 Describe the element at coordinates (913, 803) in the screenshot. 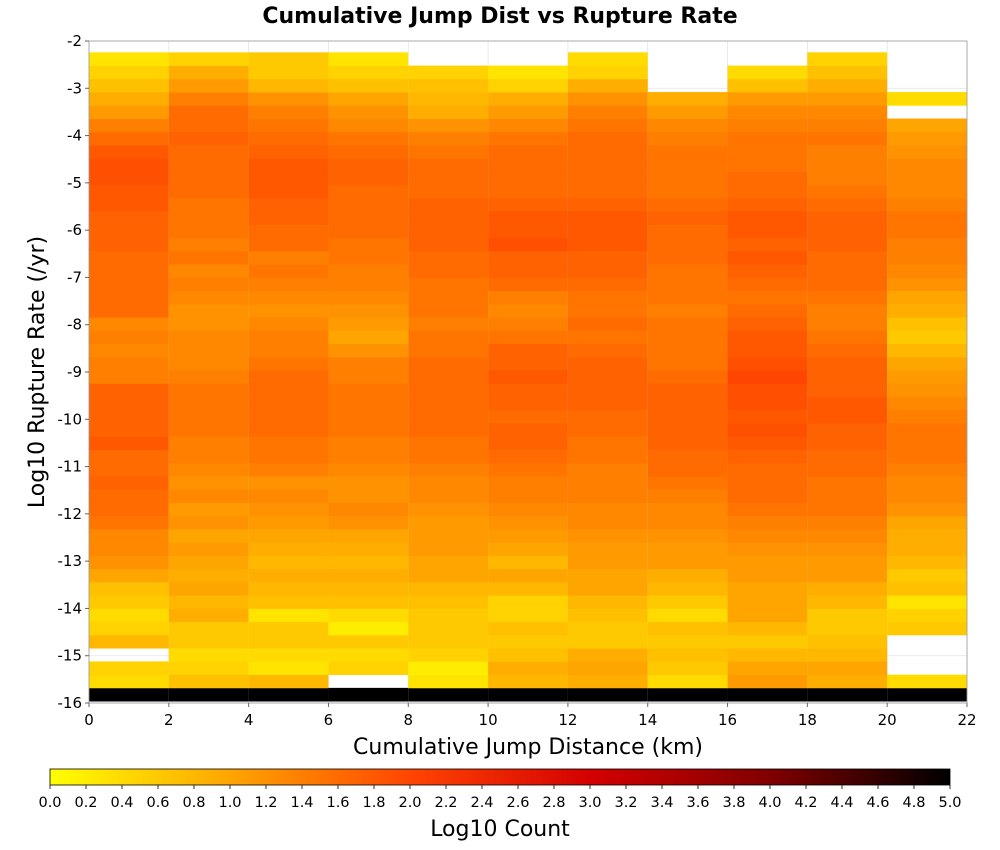

I see `colorbar-tick-label: 4.8` at that location.